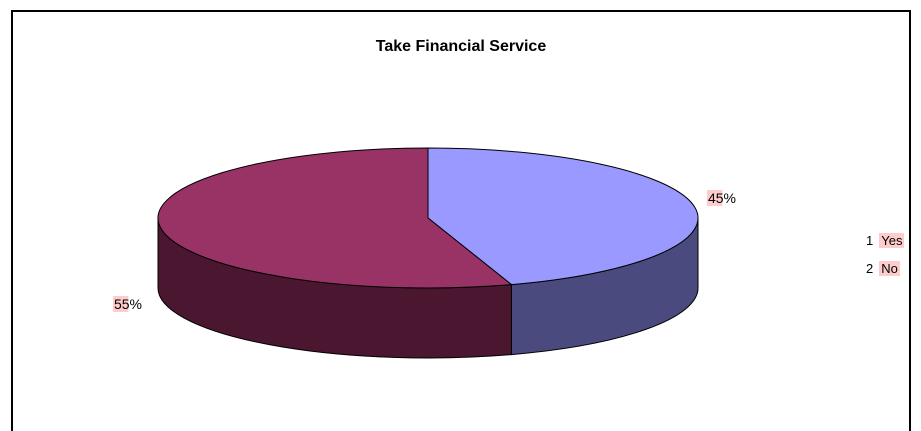  Describe the element at coordinates (889, 268) in the screenshot. I see `legend-label: No` at that location.